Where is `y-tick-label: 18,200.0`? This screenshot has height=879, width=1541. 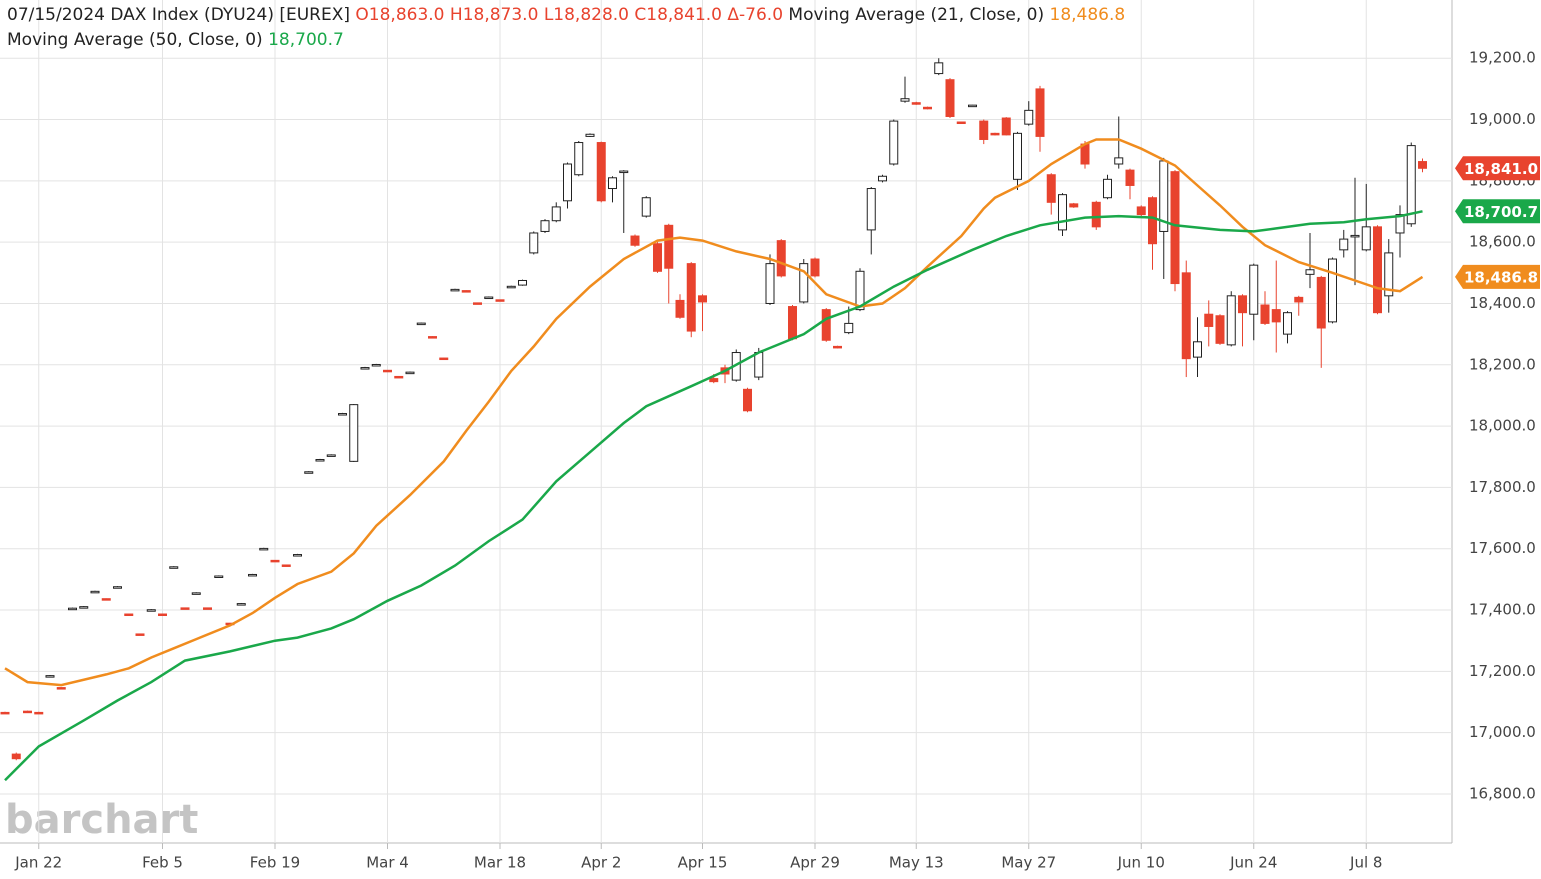 y-tick-label: 18,200.0 is located at coordinates (1502, 364).